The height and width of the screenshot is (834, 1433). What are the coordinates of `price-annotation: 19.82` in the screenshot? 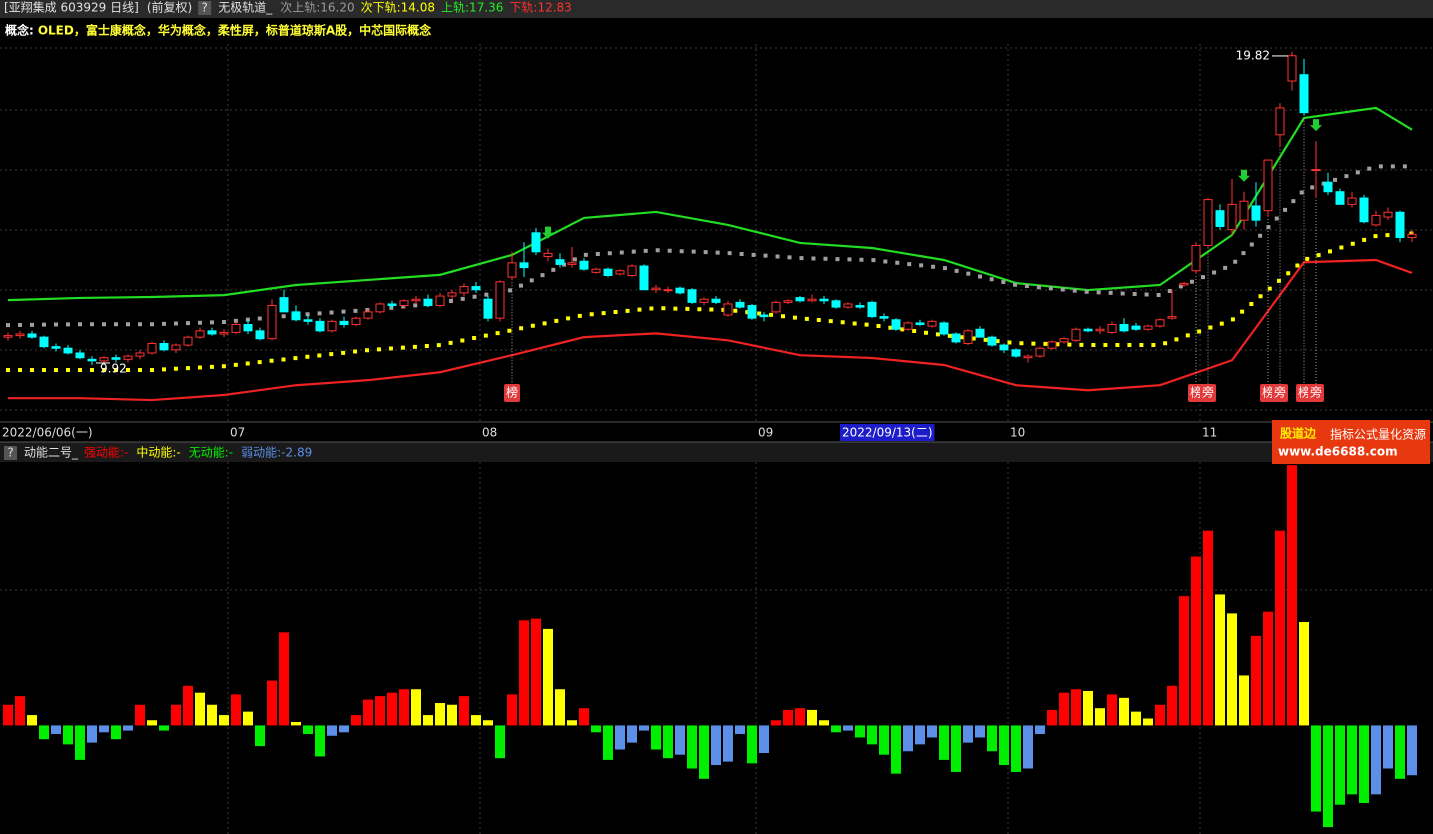 It's located at (1253, 55).